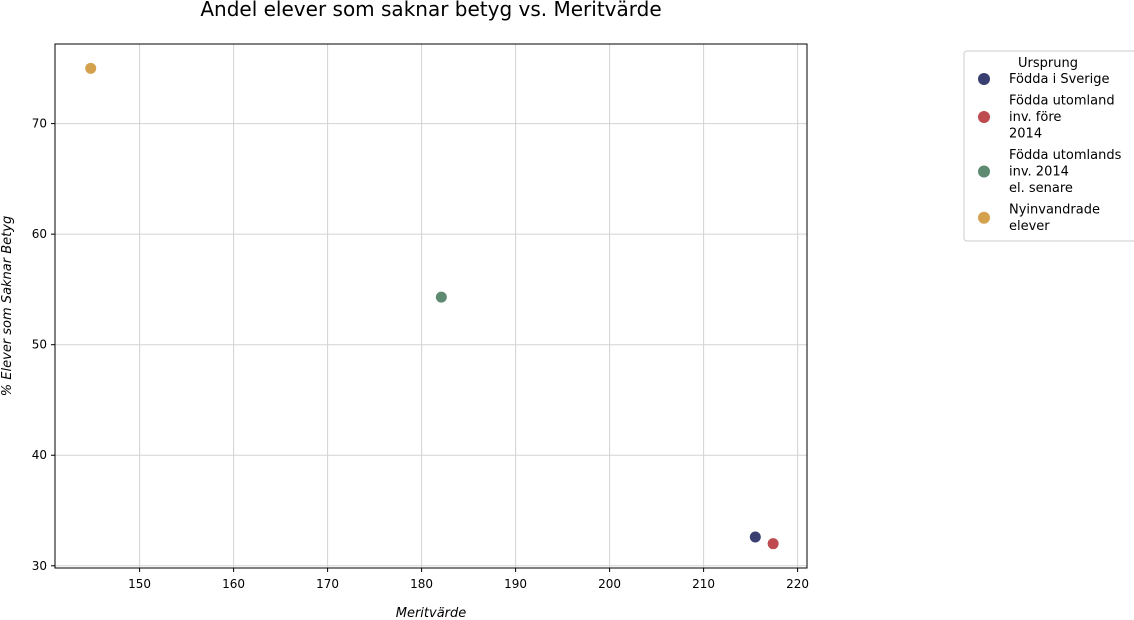 The height and width of the screenshot is (620, 1134). What do you see at coordinates (515, 584) in the screenshot?
I see `x-tick-label: 190` at bounding box center [515, 584].